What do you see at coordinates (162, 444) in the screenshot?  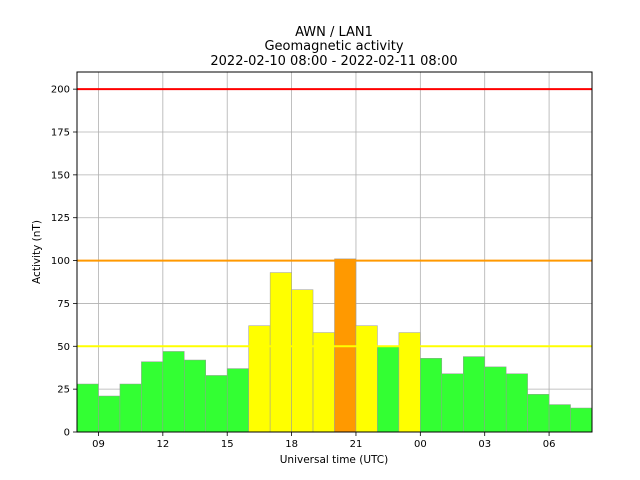 I see `x-tick-label: 12` at bounding box center [162, 444].